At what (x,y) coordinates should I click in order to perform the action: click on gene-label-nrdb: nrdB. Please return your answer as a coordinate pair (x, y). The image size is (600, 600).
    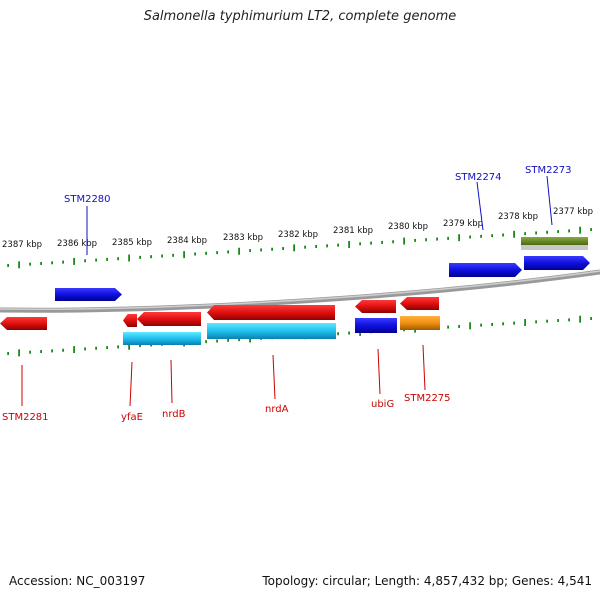
    Looking at the image, I should click on (174, 414).